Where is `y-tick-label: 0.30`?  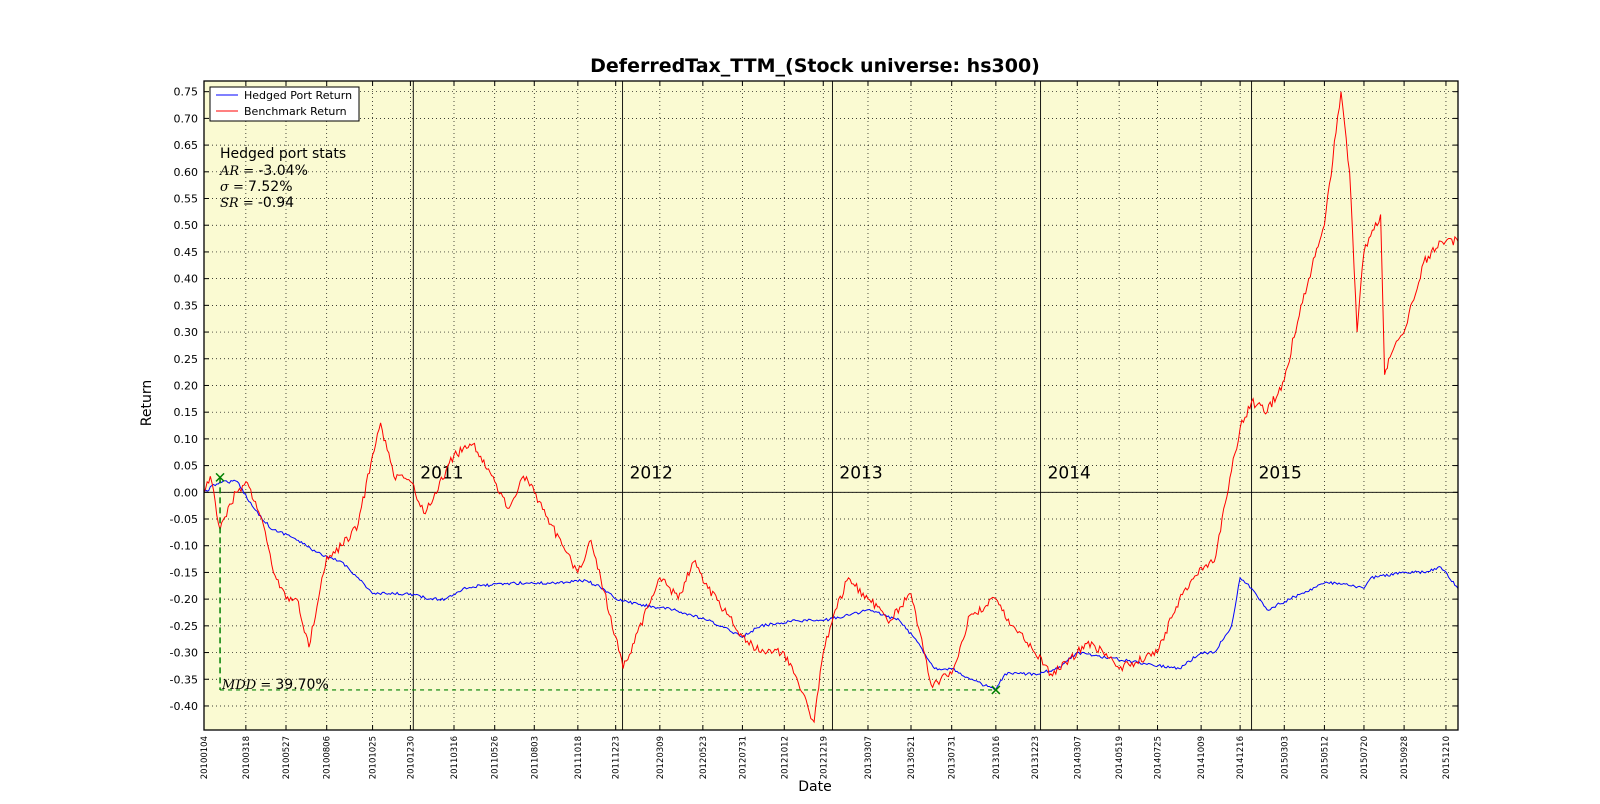
y-tick-label: 0.30 is located at coordinates (186, 332).